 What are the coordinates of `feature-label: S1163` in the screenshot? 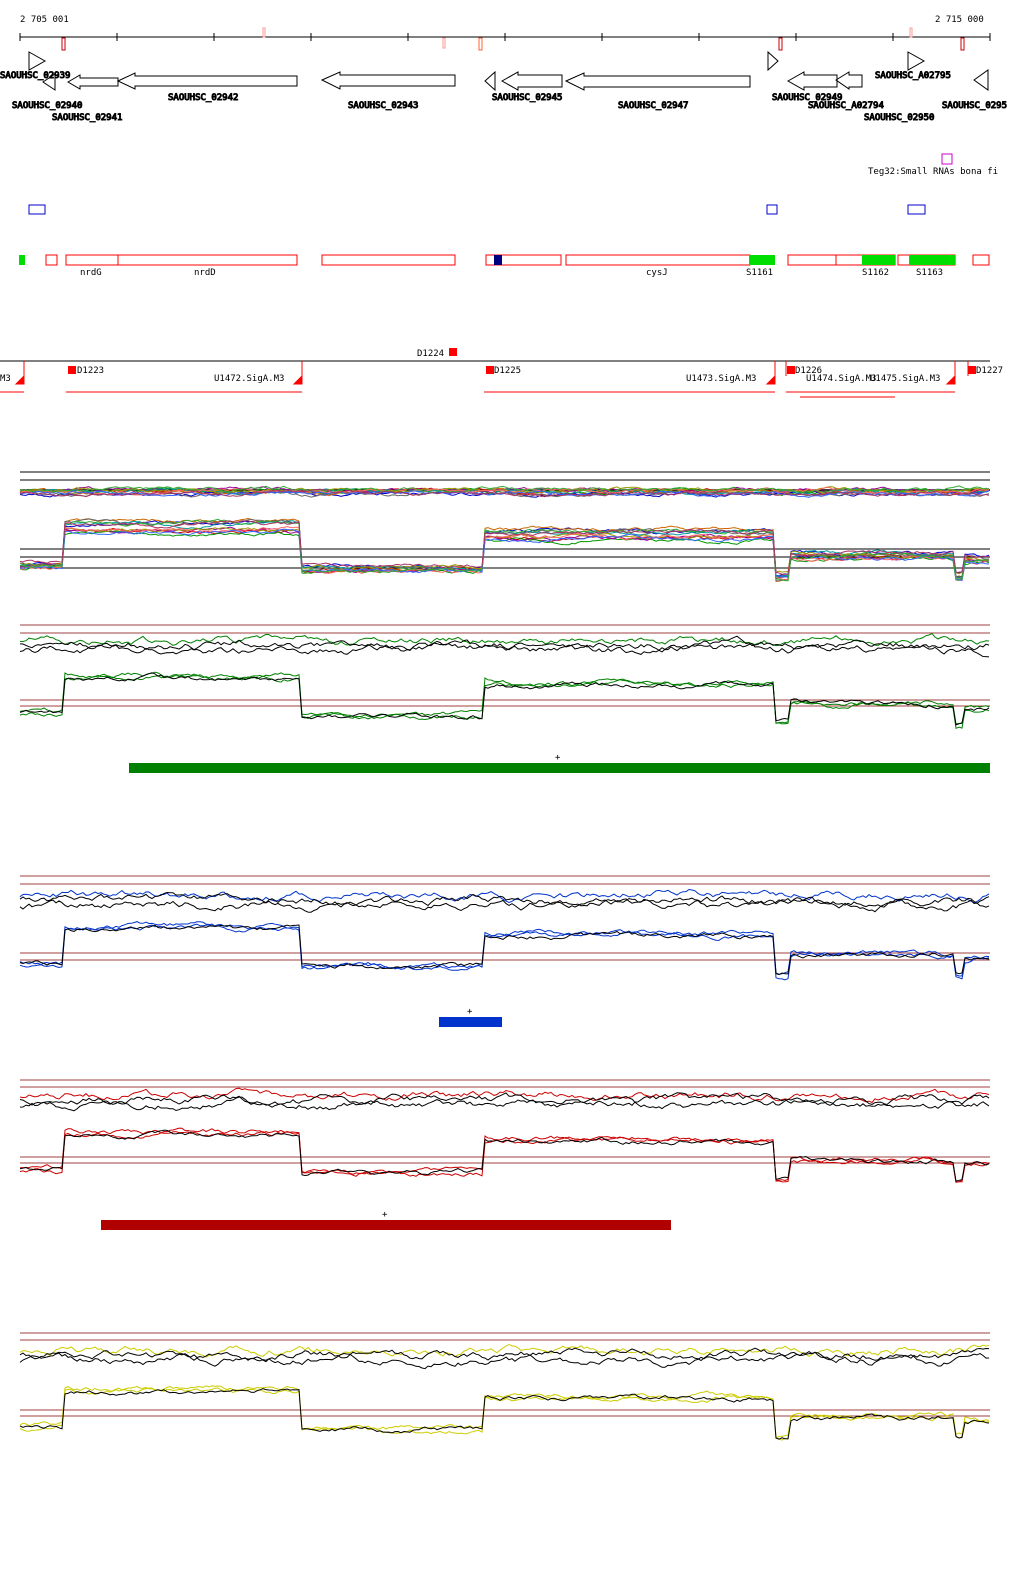 It's located at (929, 273).